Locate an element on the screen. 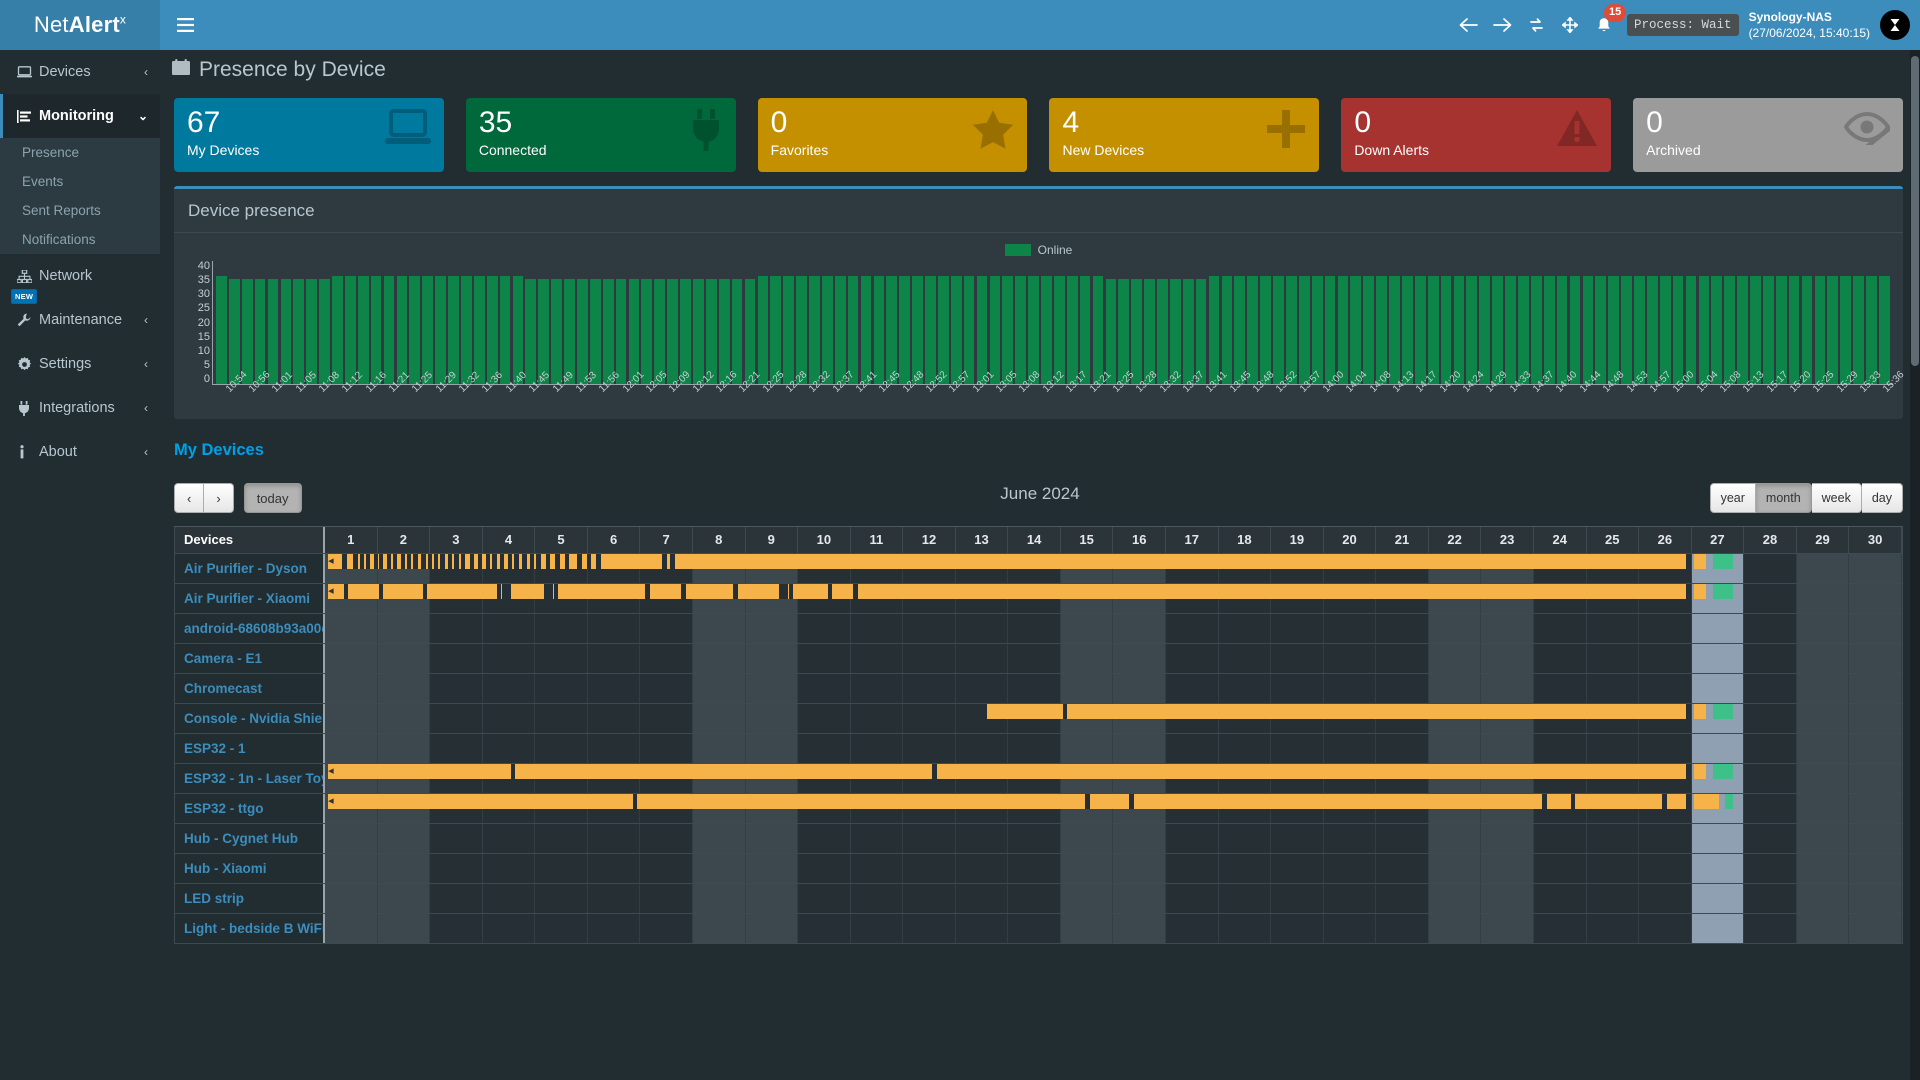 Image resolution: width=1920 pixels, height=1080 pixels. timeline-day-header: 2 is located at coordinates (404, 540).